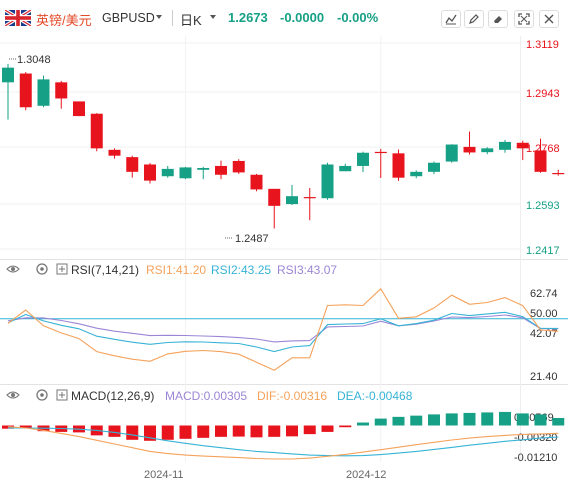 The width and height of the screenshot is (568, 487). Describe the element at coordinates (206, 396) in the screenshot. I see `macd-value: MACD:0.00305` at that location.